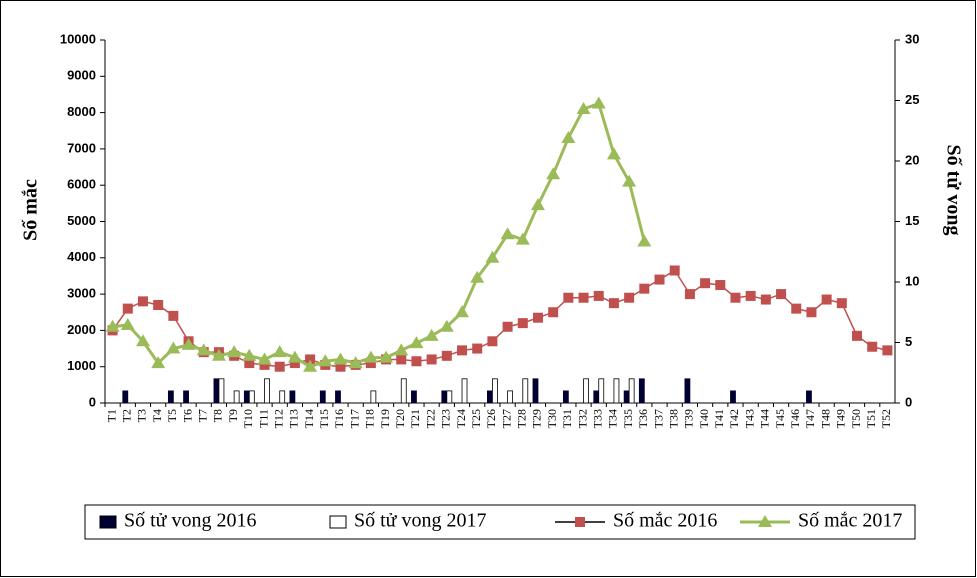  Describe the element at coordinates (81, 365) in the screenshot. I see `y-tick-label: 1000` at that location.